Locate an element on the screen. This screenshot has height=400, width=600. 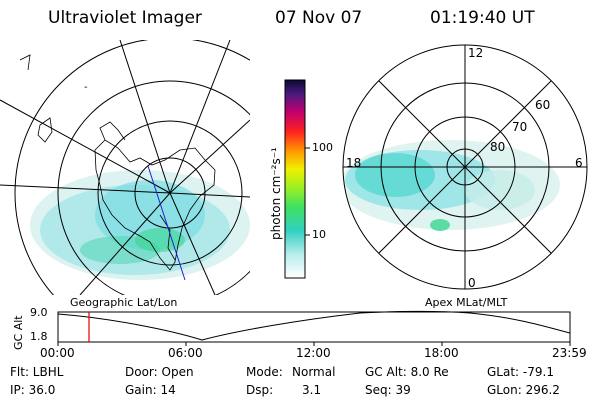
left-panel-caption: Geographic Lat/Lon is located at coordinates (124, 302).